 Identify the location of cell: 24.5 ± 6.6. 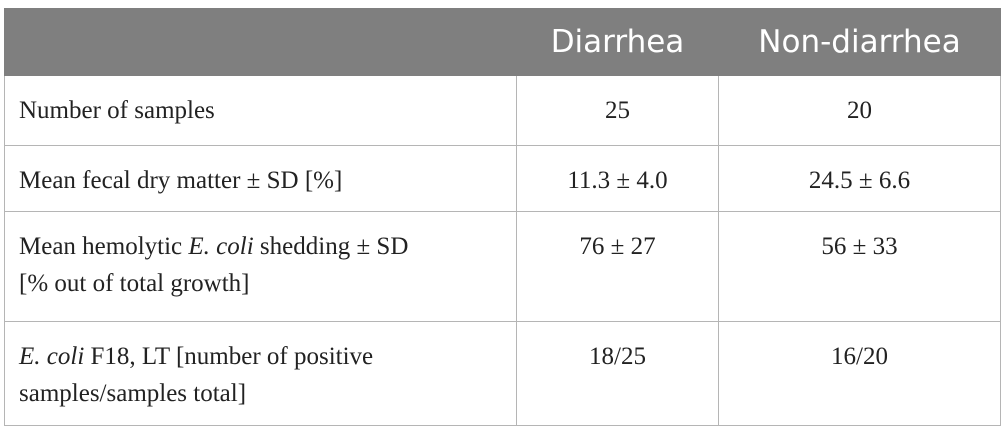
(859, 178).